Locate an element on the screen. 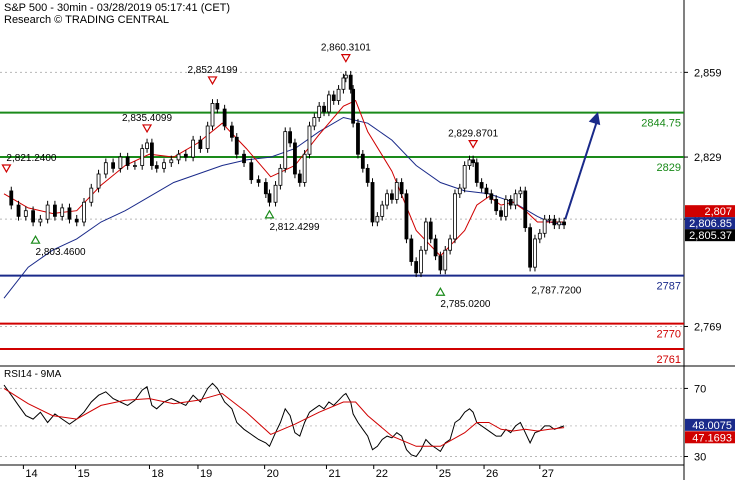  rsi-value-label: 47.1693 is located at coordinates (712, 438).